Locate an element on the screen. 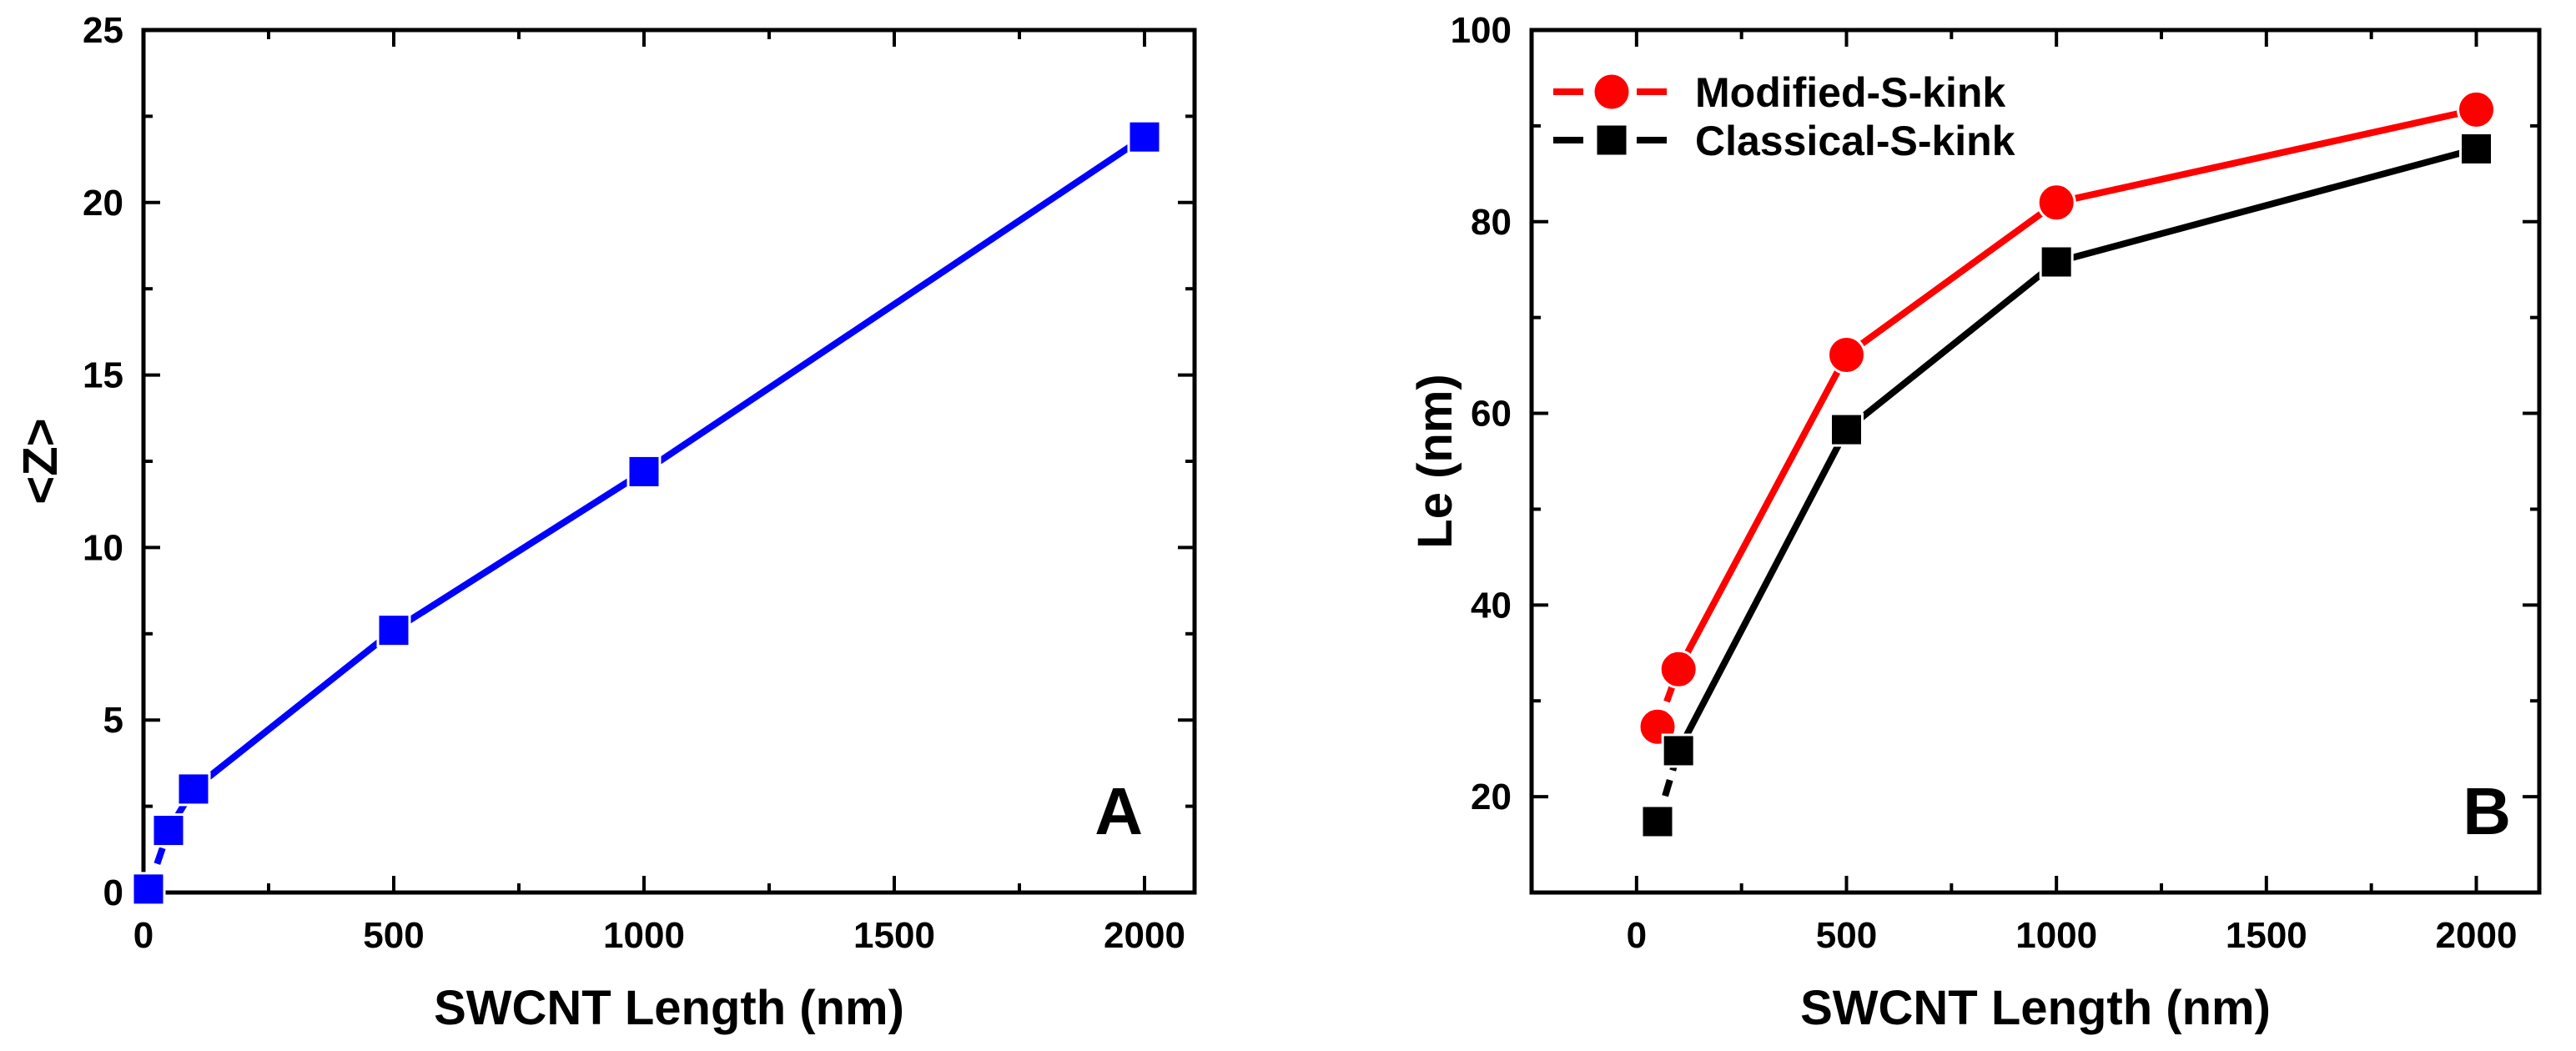  panel-b-y-tick-label: 60 is located at coordinates (1491, 414).